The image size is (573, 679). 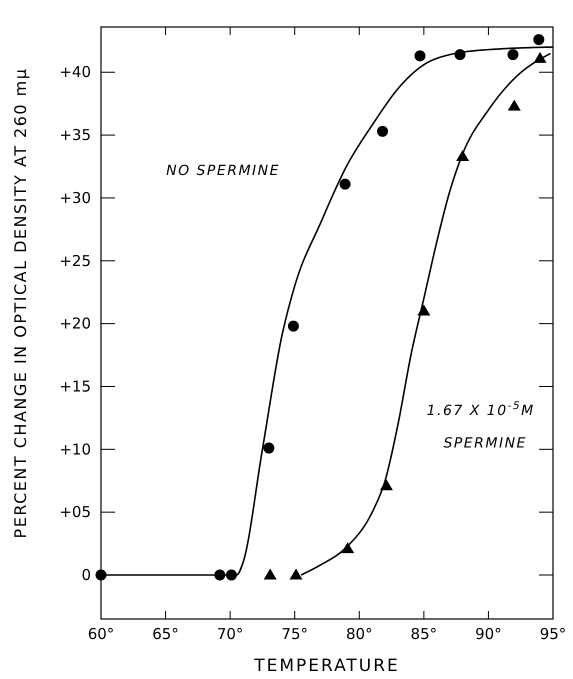 What do you see at coordinates (75, 323) in the screenshot?
I see `y-tick-label: +20` at bounding box center [75, 323].